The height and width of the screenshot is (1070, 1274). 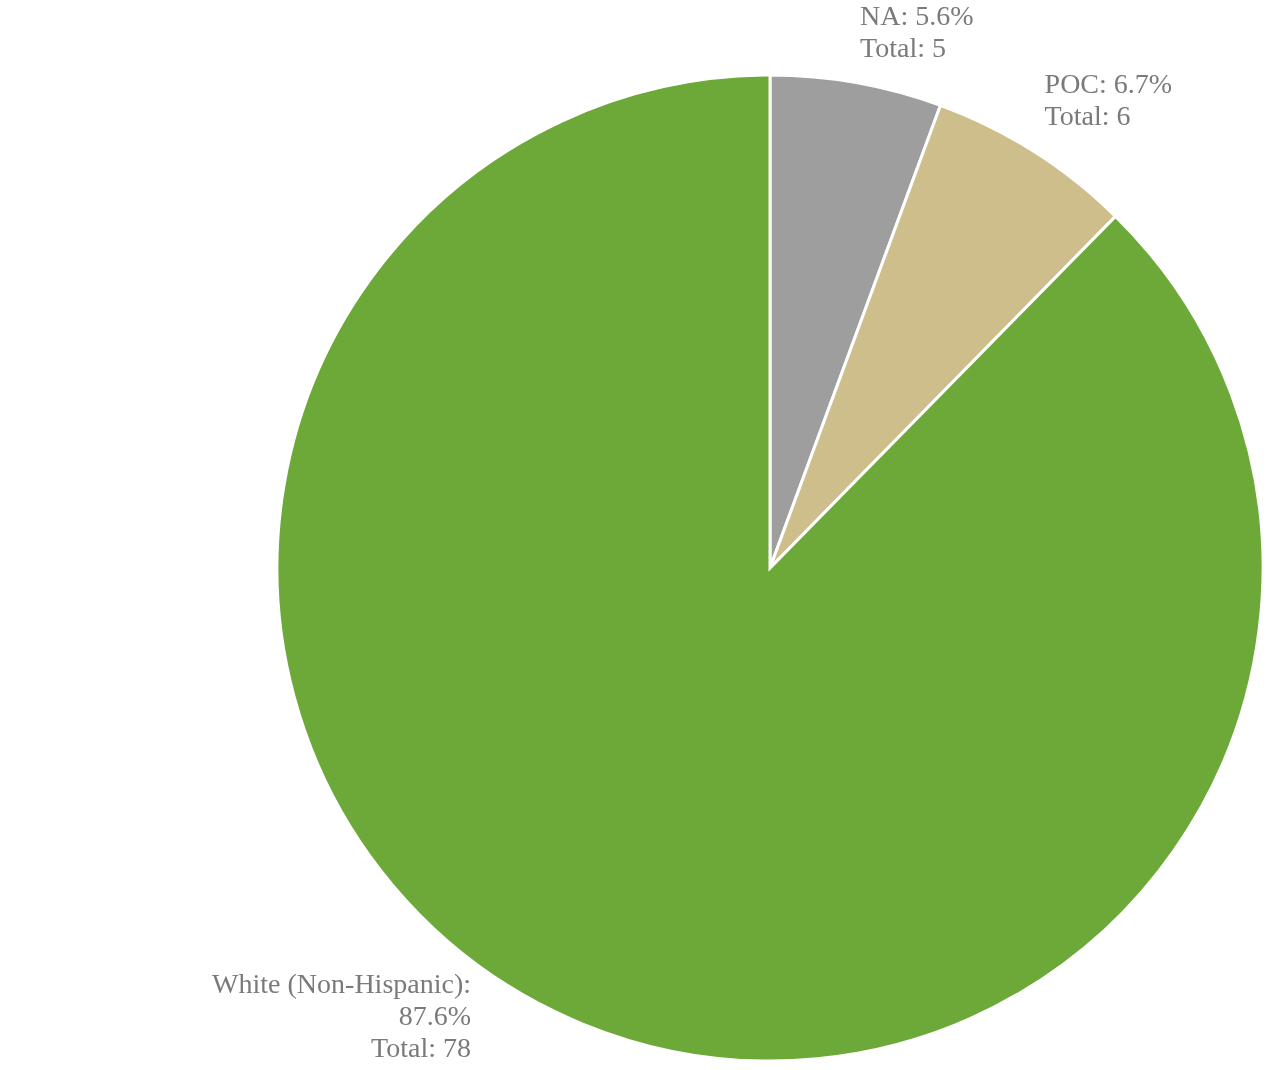 I want to click on slice-label: POC: 6.7% Total: 6, so click(x=1108, y=99).